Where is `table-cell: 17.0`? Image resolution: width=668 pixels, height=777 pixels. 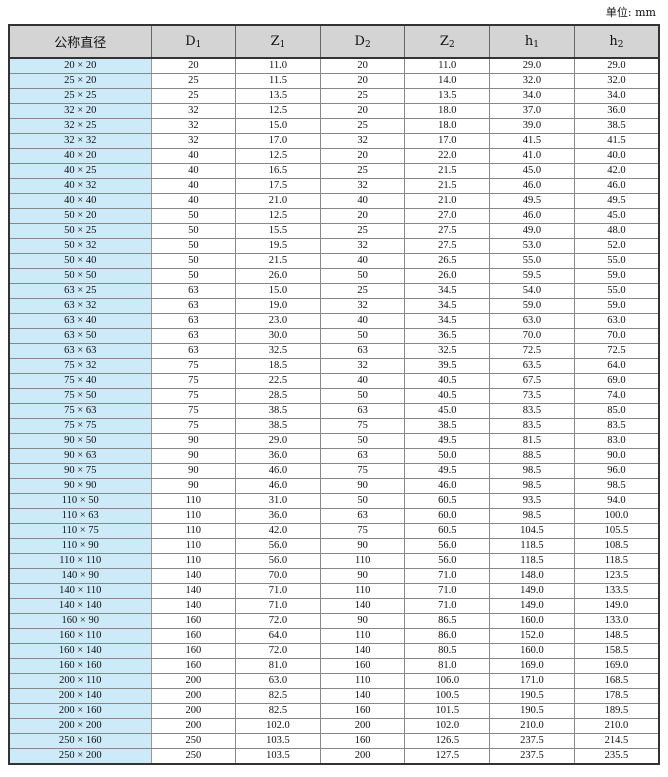
table-cell: 17.0 is located at coordinates (447, 141).